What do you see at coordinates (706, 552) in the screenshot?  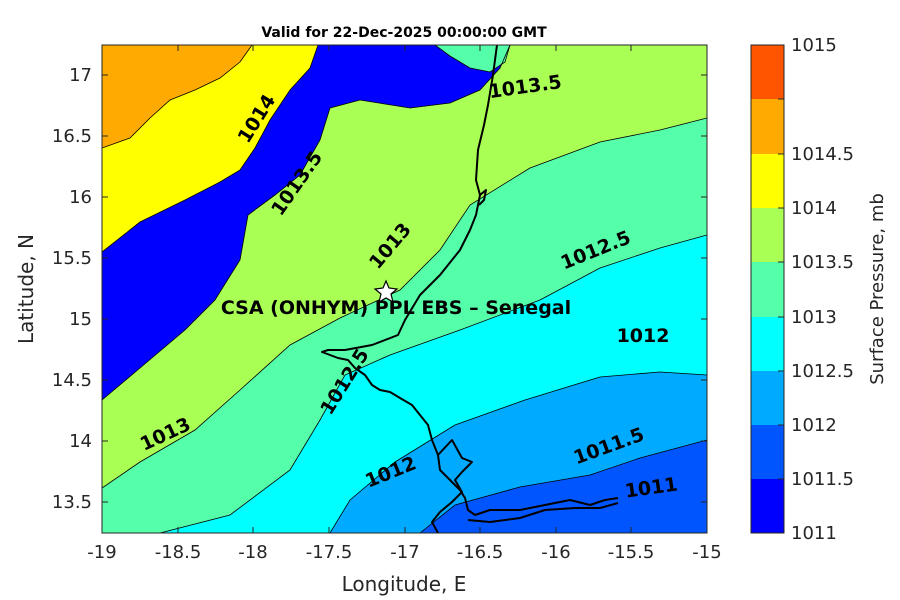 I see `x-tick-label: -15` at bounding box center [706, 552].